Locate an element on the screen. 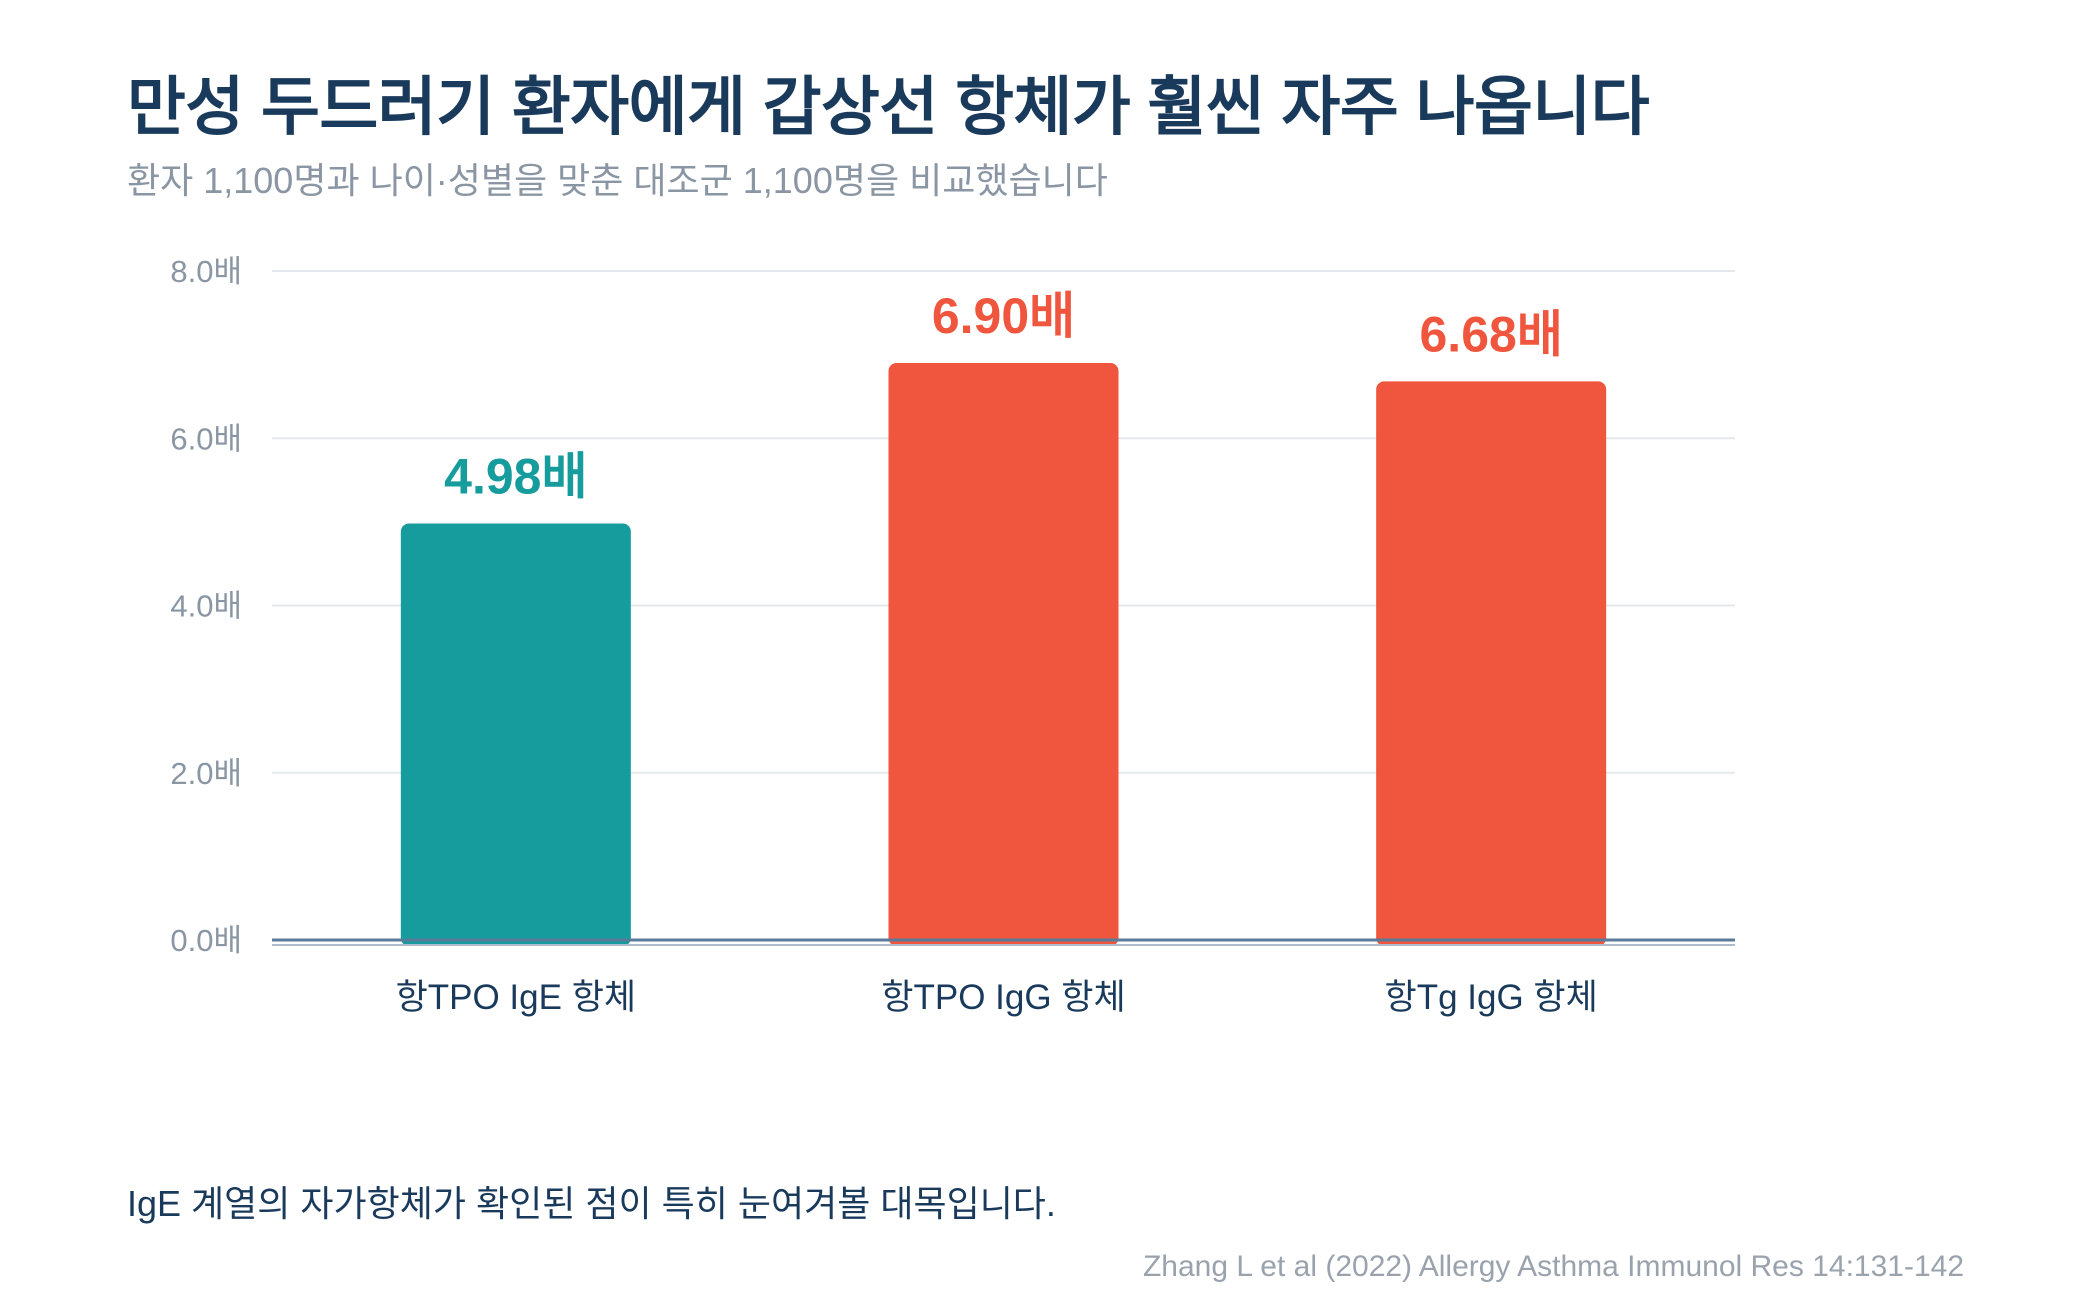 The width and height of the screenshot is (2083, 1313). x-tick-label: 항TPO IgG 항체 is located at coordinates (1003, 997).